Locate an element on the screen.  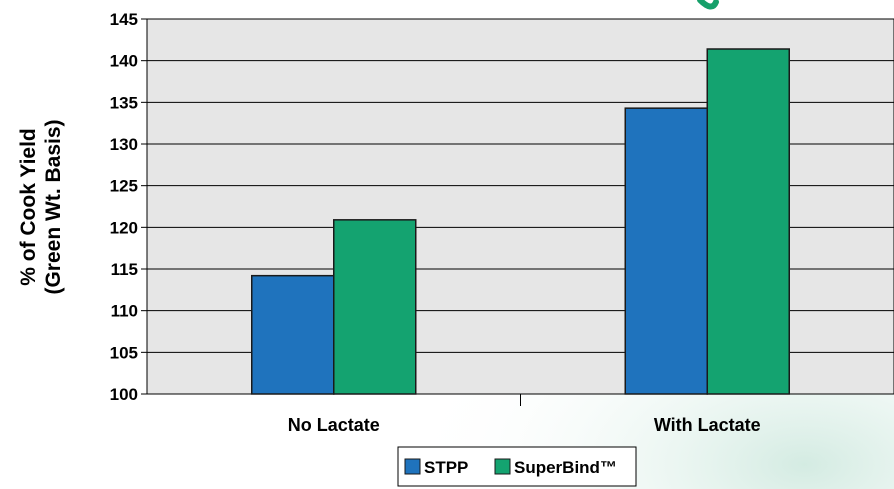
bar-superbind-no-lactate is located at coordinates (375, 307).